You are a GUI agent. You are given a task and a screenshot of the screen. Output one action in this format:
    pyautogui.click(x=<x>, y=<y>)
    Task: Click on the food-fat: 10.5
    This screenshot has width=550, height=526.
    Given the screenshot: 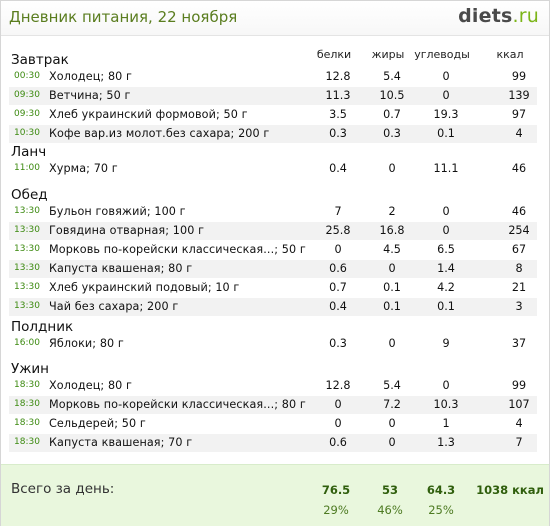 What is the action you would take?
    pyautogui.click(x=392, y=95)
    